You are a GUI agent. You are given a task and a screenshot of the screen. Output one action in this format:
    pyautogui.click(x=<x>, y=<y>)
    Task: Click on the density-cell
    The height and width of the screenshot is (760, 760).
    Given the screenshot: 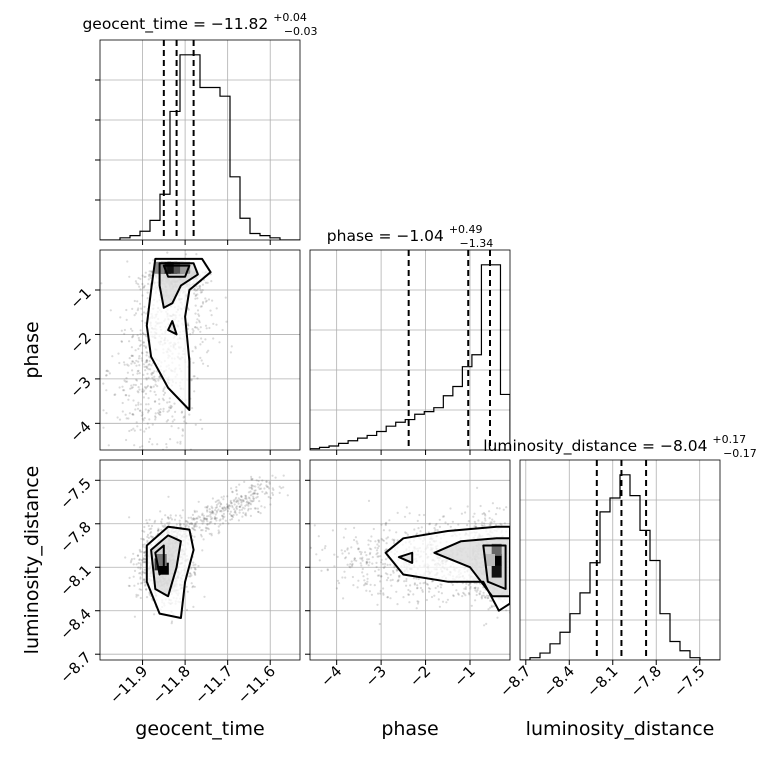 What is the action you would take?
    pyautogui.click(x=172, y=267)
    